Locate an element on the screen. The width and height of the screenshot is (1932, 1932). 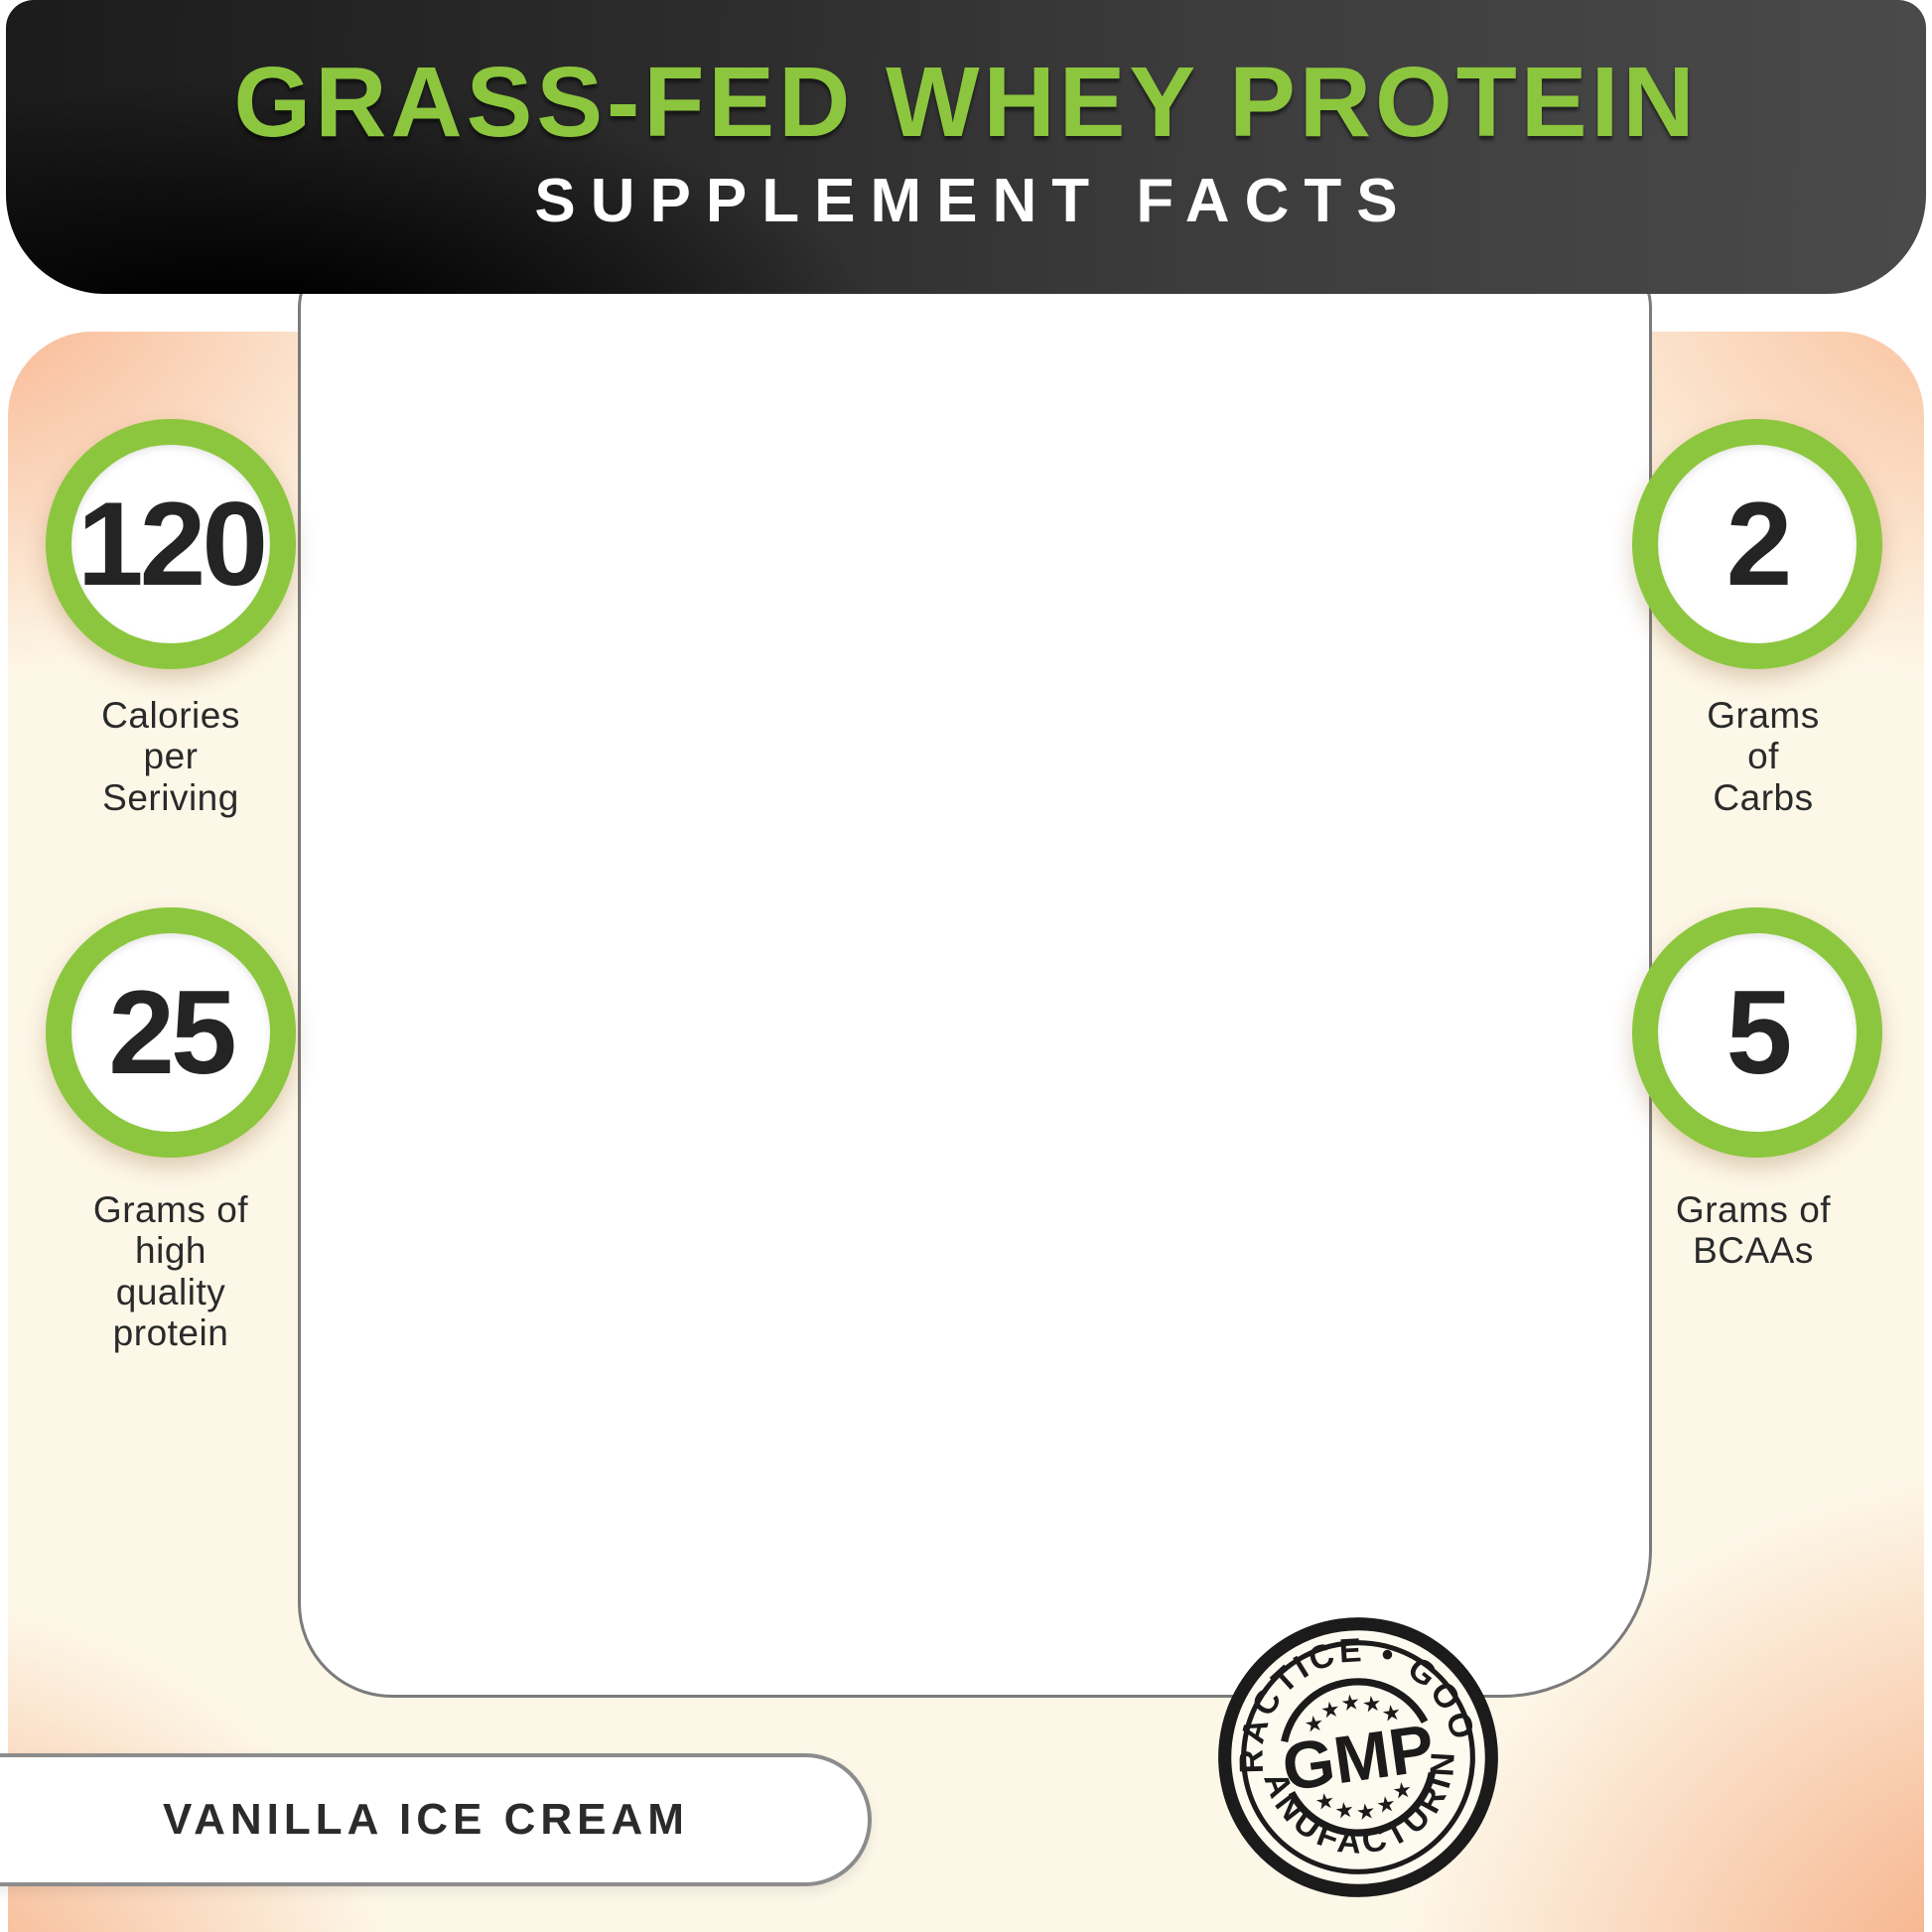
flavor-name: VANILLA ICE CREAM is located at coordinates (426, 1820).